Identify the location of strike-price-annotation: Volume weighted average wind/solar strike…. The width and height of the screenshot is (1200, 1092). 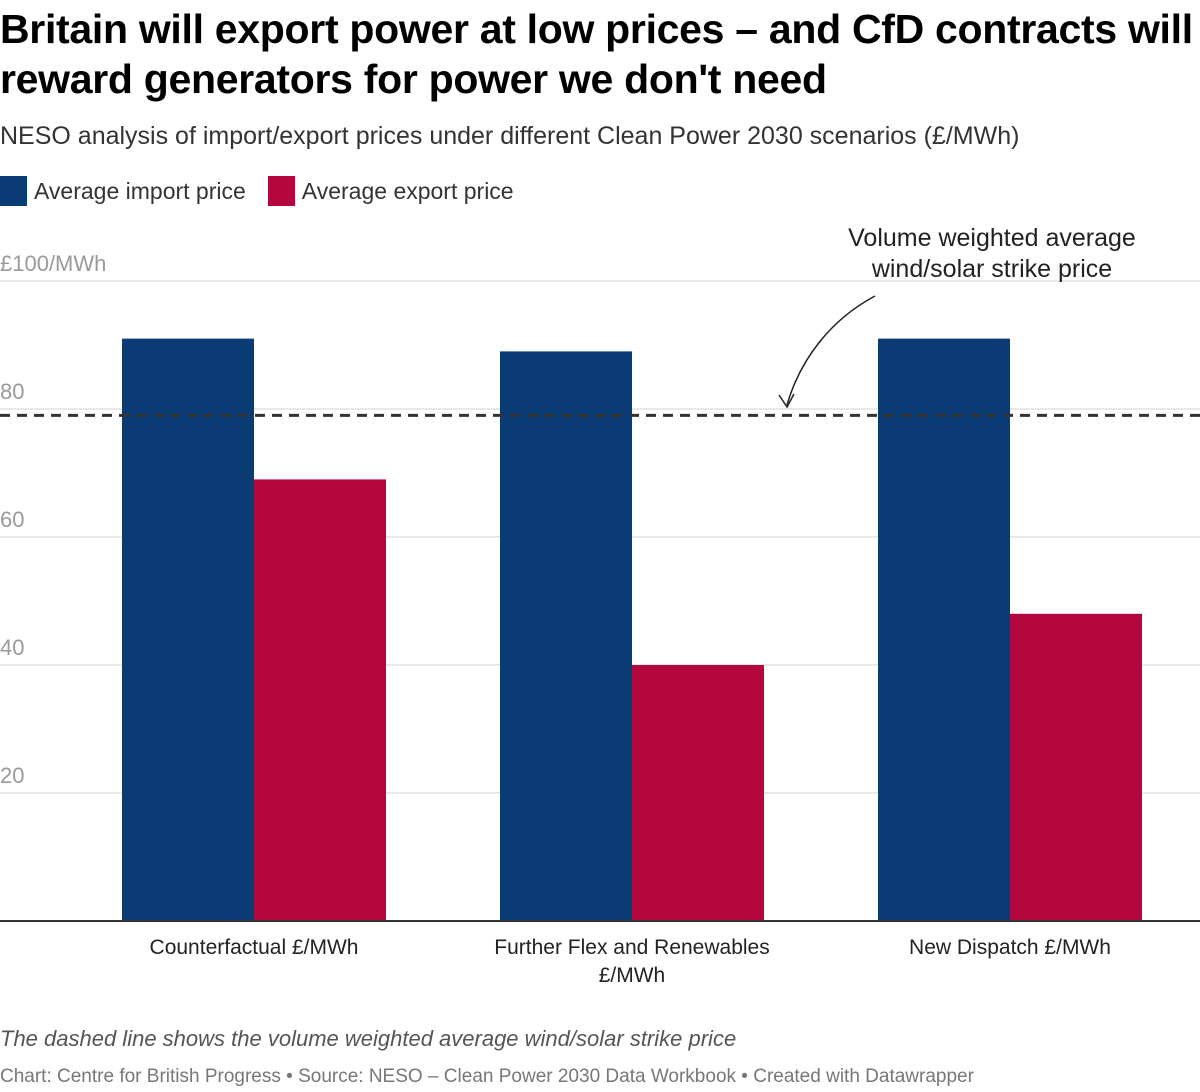
(992, 253).